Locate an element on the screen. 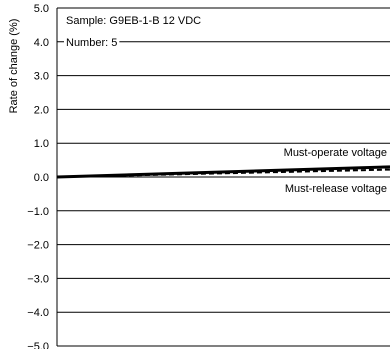  y-tick-labels: 5.0 4.0 3.0 2.0 1.0 0.0 −1.0 −2.0 −3.0 −4.0 −5.0 is located at coordinates (38, 178).